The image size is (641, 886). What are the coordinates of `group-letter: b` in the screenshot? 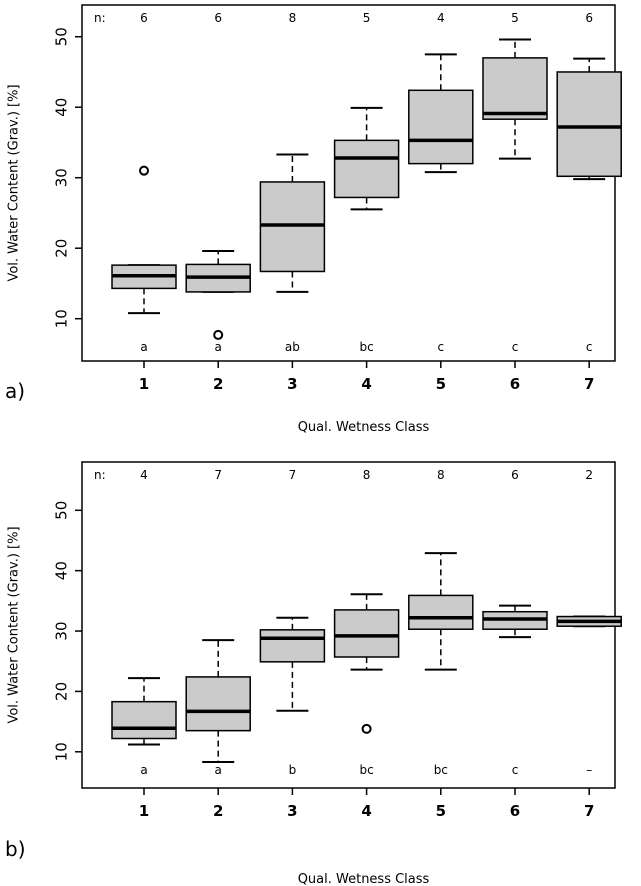 It's located at (293, 770).